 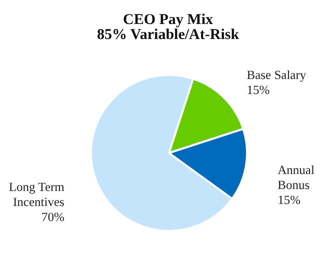 What do you see at coordinates (276, 75) in the screenshot?
I see `slice-label: Base Salary` at bounding box center [276, 75].